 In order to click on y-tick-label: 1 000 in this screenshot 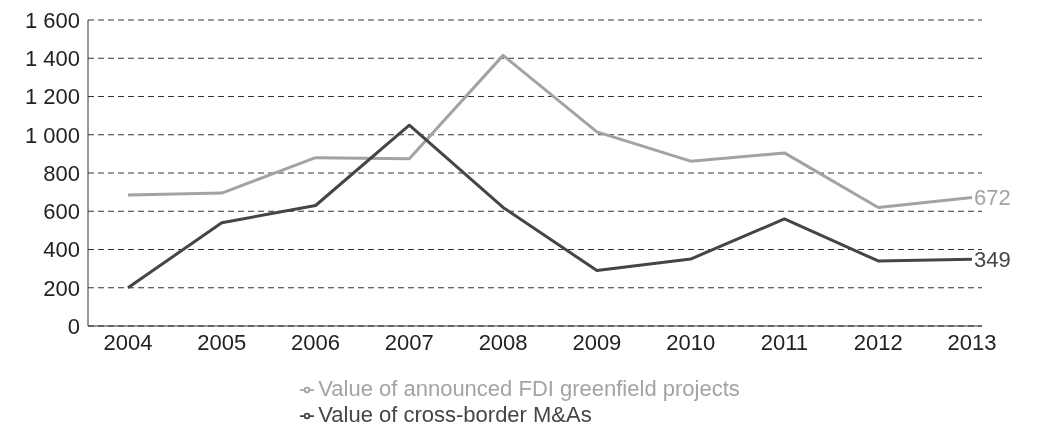, I will do `click(52, 135)`.